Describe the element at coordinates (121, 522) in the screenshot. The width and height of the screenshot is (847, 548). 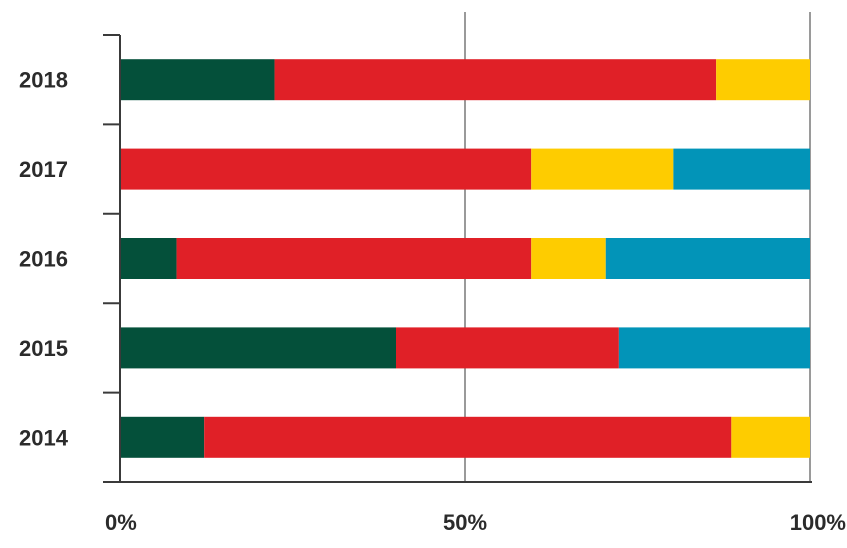
I see `x-tick-label-0pct: 0%` at that location.